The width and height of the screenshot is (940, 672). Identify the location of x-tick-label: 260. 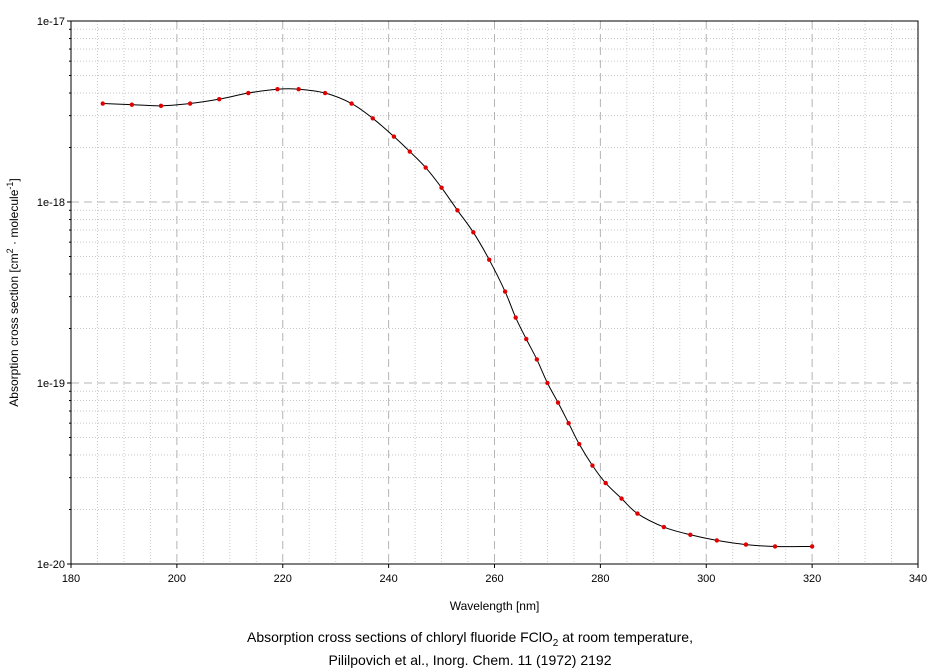
(494, 579).